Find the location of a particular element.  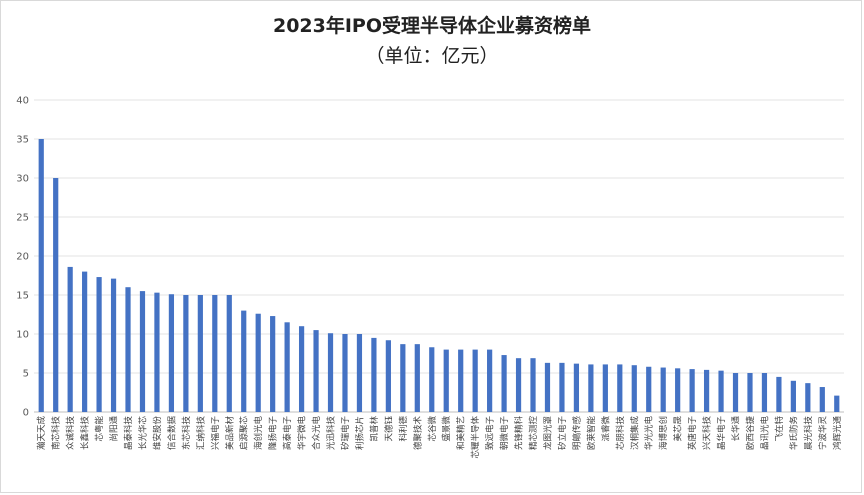

y-tick-label: 20 is located at coordinates (22, 257).